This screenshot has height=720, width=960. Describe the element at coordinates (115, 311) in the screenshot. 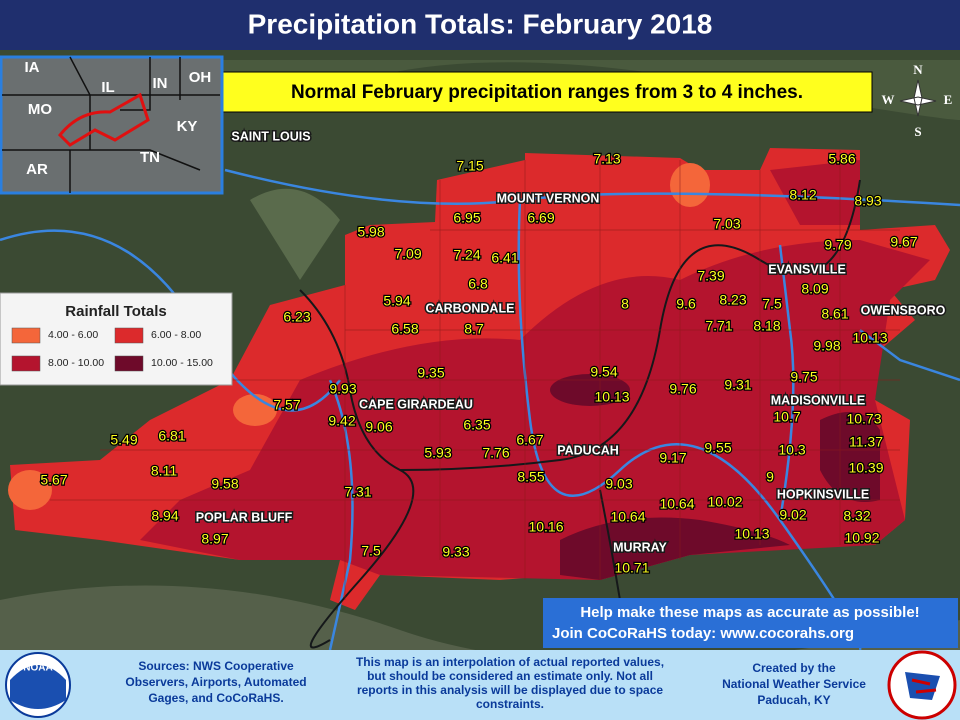

I see `legend-title: Rainfall Totals` at that location.